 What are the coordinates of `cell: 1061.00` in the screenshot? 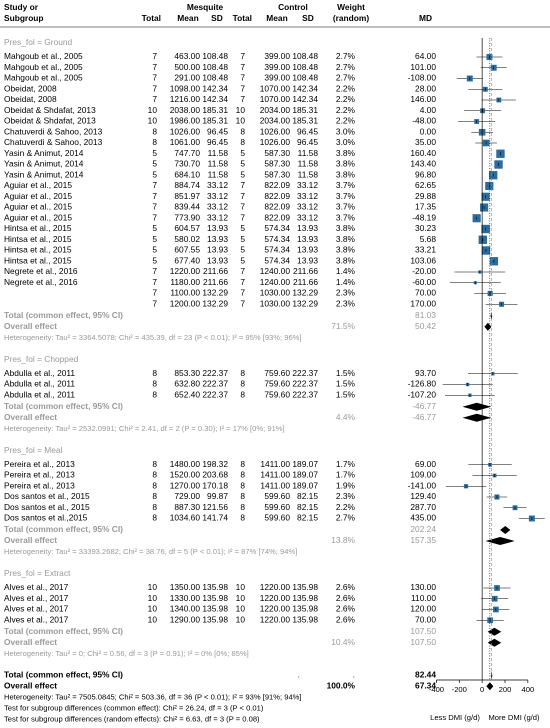 It's located at (185, 142).